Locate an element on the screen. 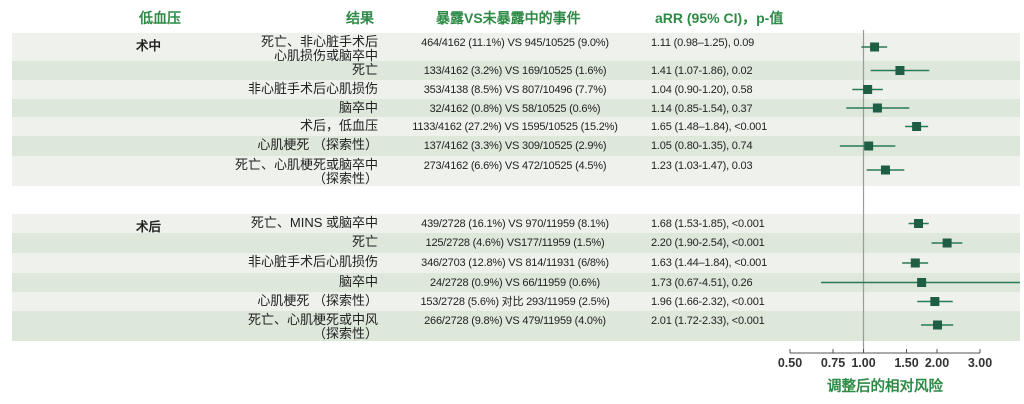 This screenshot has width=1024, height=404. arr-value: 1.23 (1.03-1.47), 0.03 is located at coordinates (702, 166).